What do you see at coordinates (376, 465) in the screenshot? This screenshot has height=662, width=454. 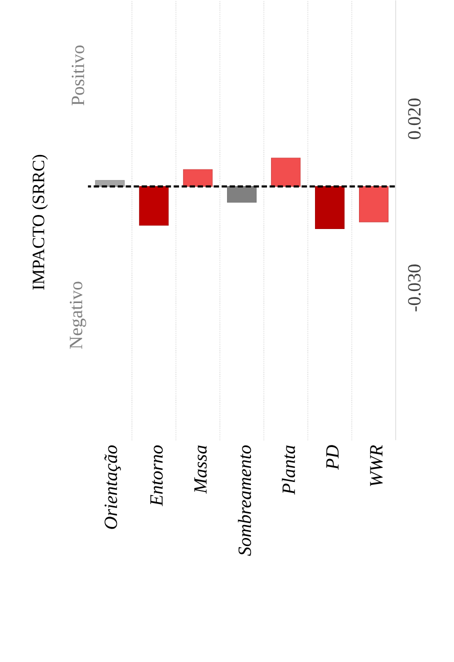 I see `x-tick-label: WWR` at bounding box center [376, 465].